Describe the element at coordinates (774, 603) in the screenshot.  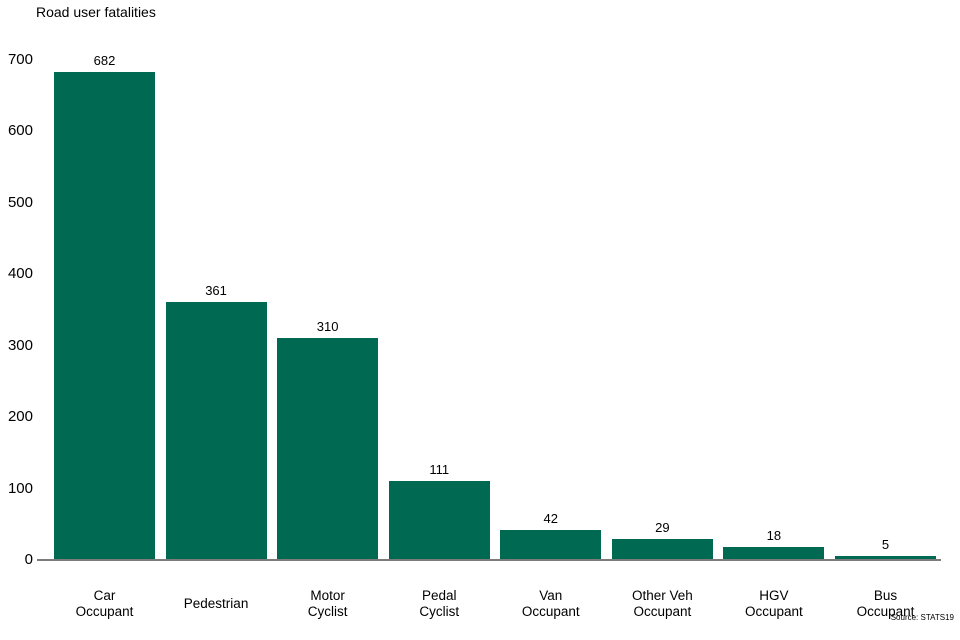
I see `x-axis-category-label: HGV Occupant` at that location.